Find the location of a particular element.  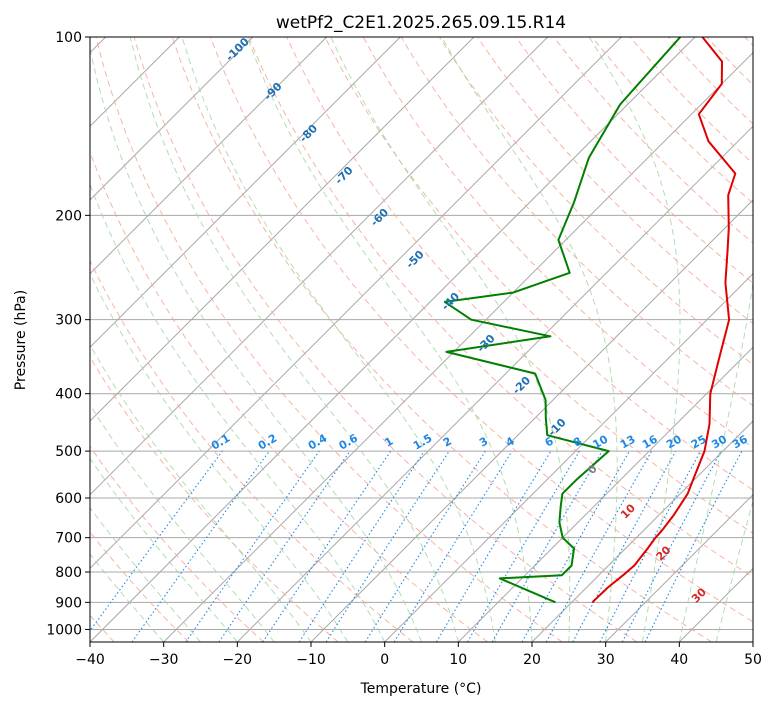

y-tick-label: 600 is located at coordinates (68, 499).